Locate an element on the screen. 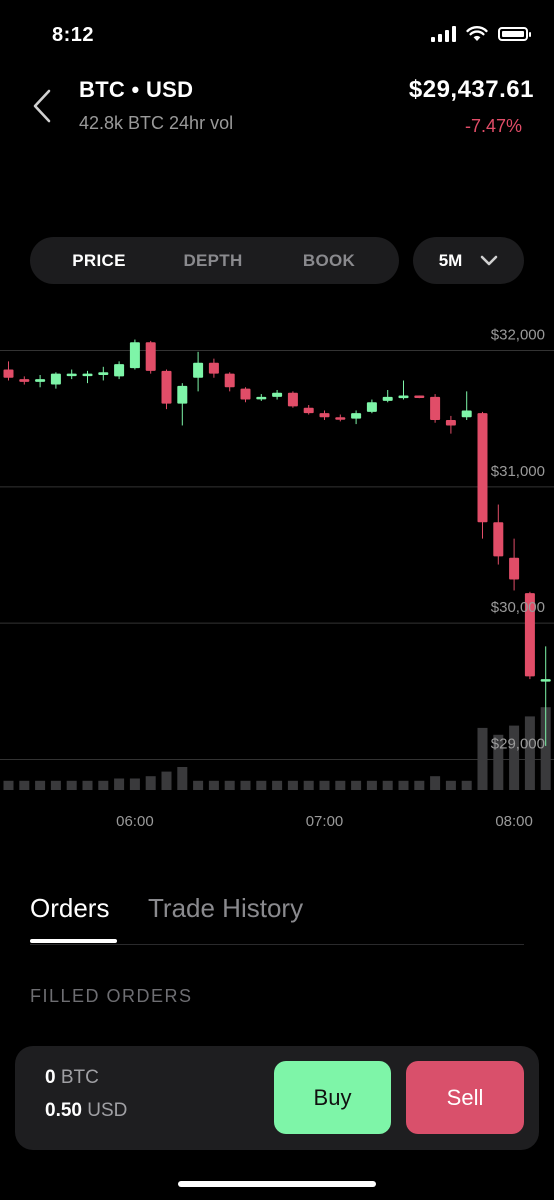  volume-label: 42.8k BTC 24hr vol is located at coordinates (156, 123).